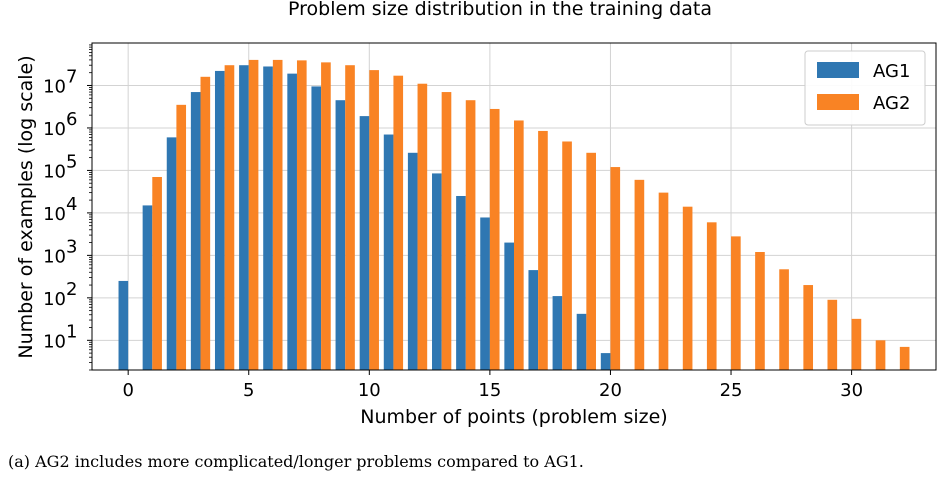  Describe the element at coordinates (127, 390) in the screenshot. I see `x-tick-label: 0` at that location.